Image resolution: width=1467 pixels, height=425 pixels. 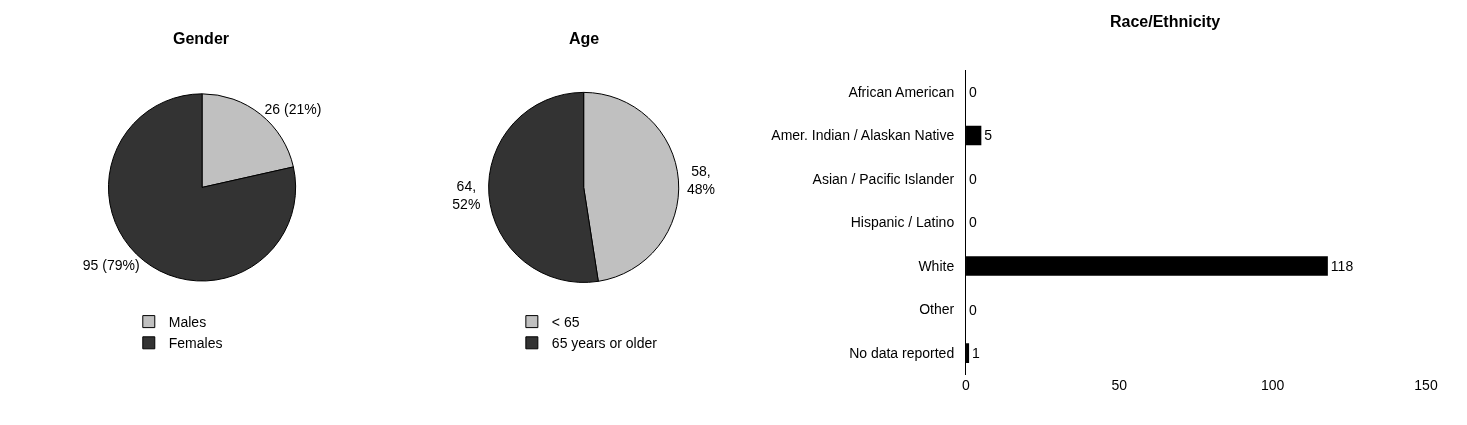 What do you see at coordinates (187, 322) in the screenshot?
I see `legend-label: Males` at bounding box center [187, 322].